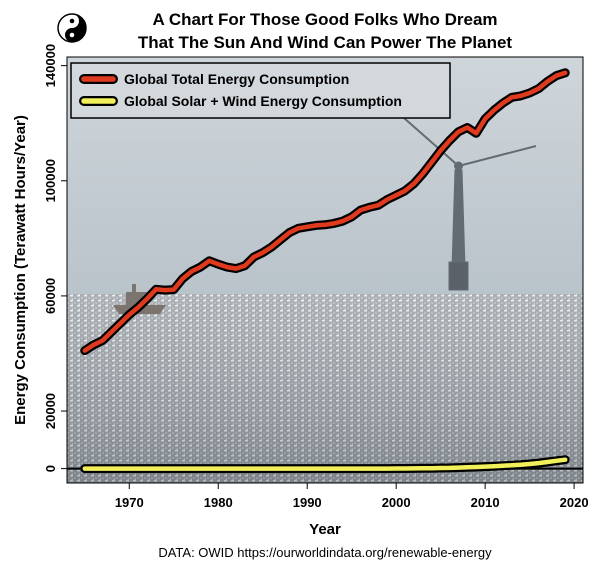 Image resolution: width=600 pixels, height=565 pixels. What do you see at coordinates (129, 502) in the screenshot?
I see `x-tick-label: 1970` at bounding box center [129, 502].